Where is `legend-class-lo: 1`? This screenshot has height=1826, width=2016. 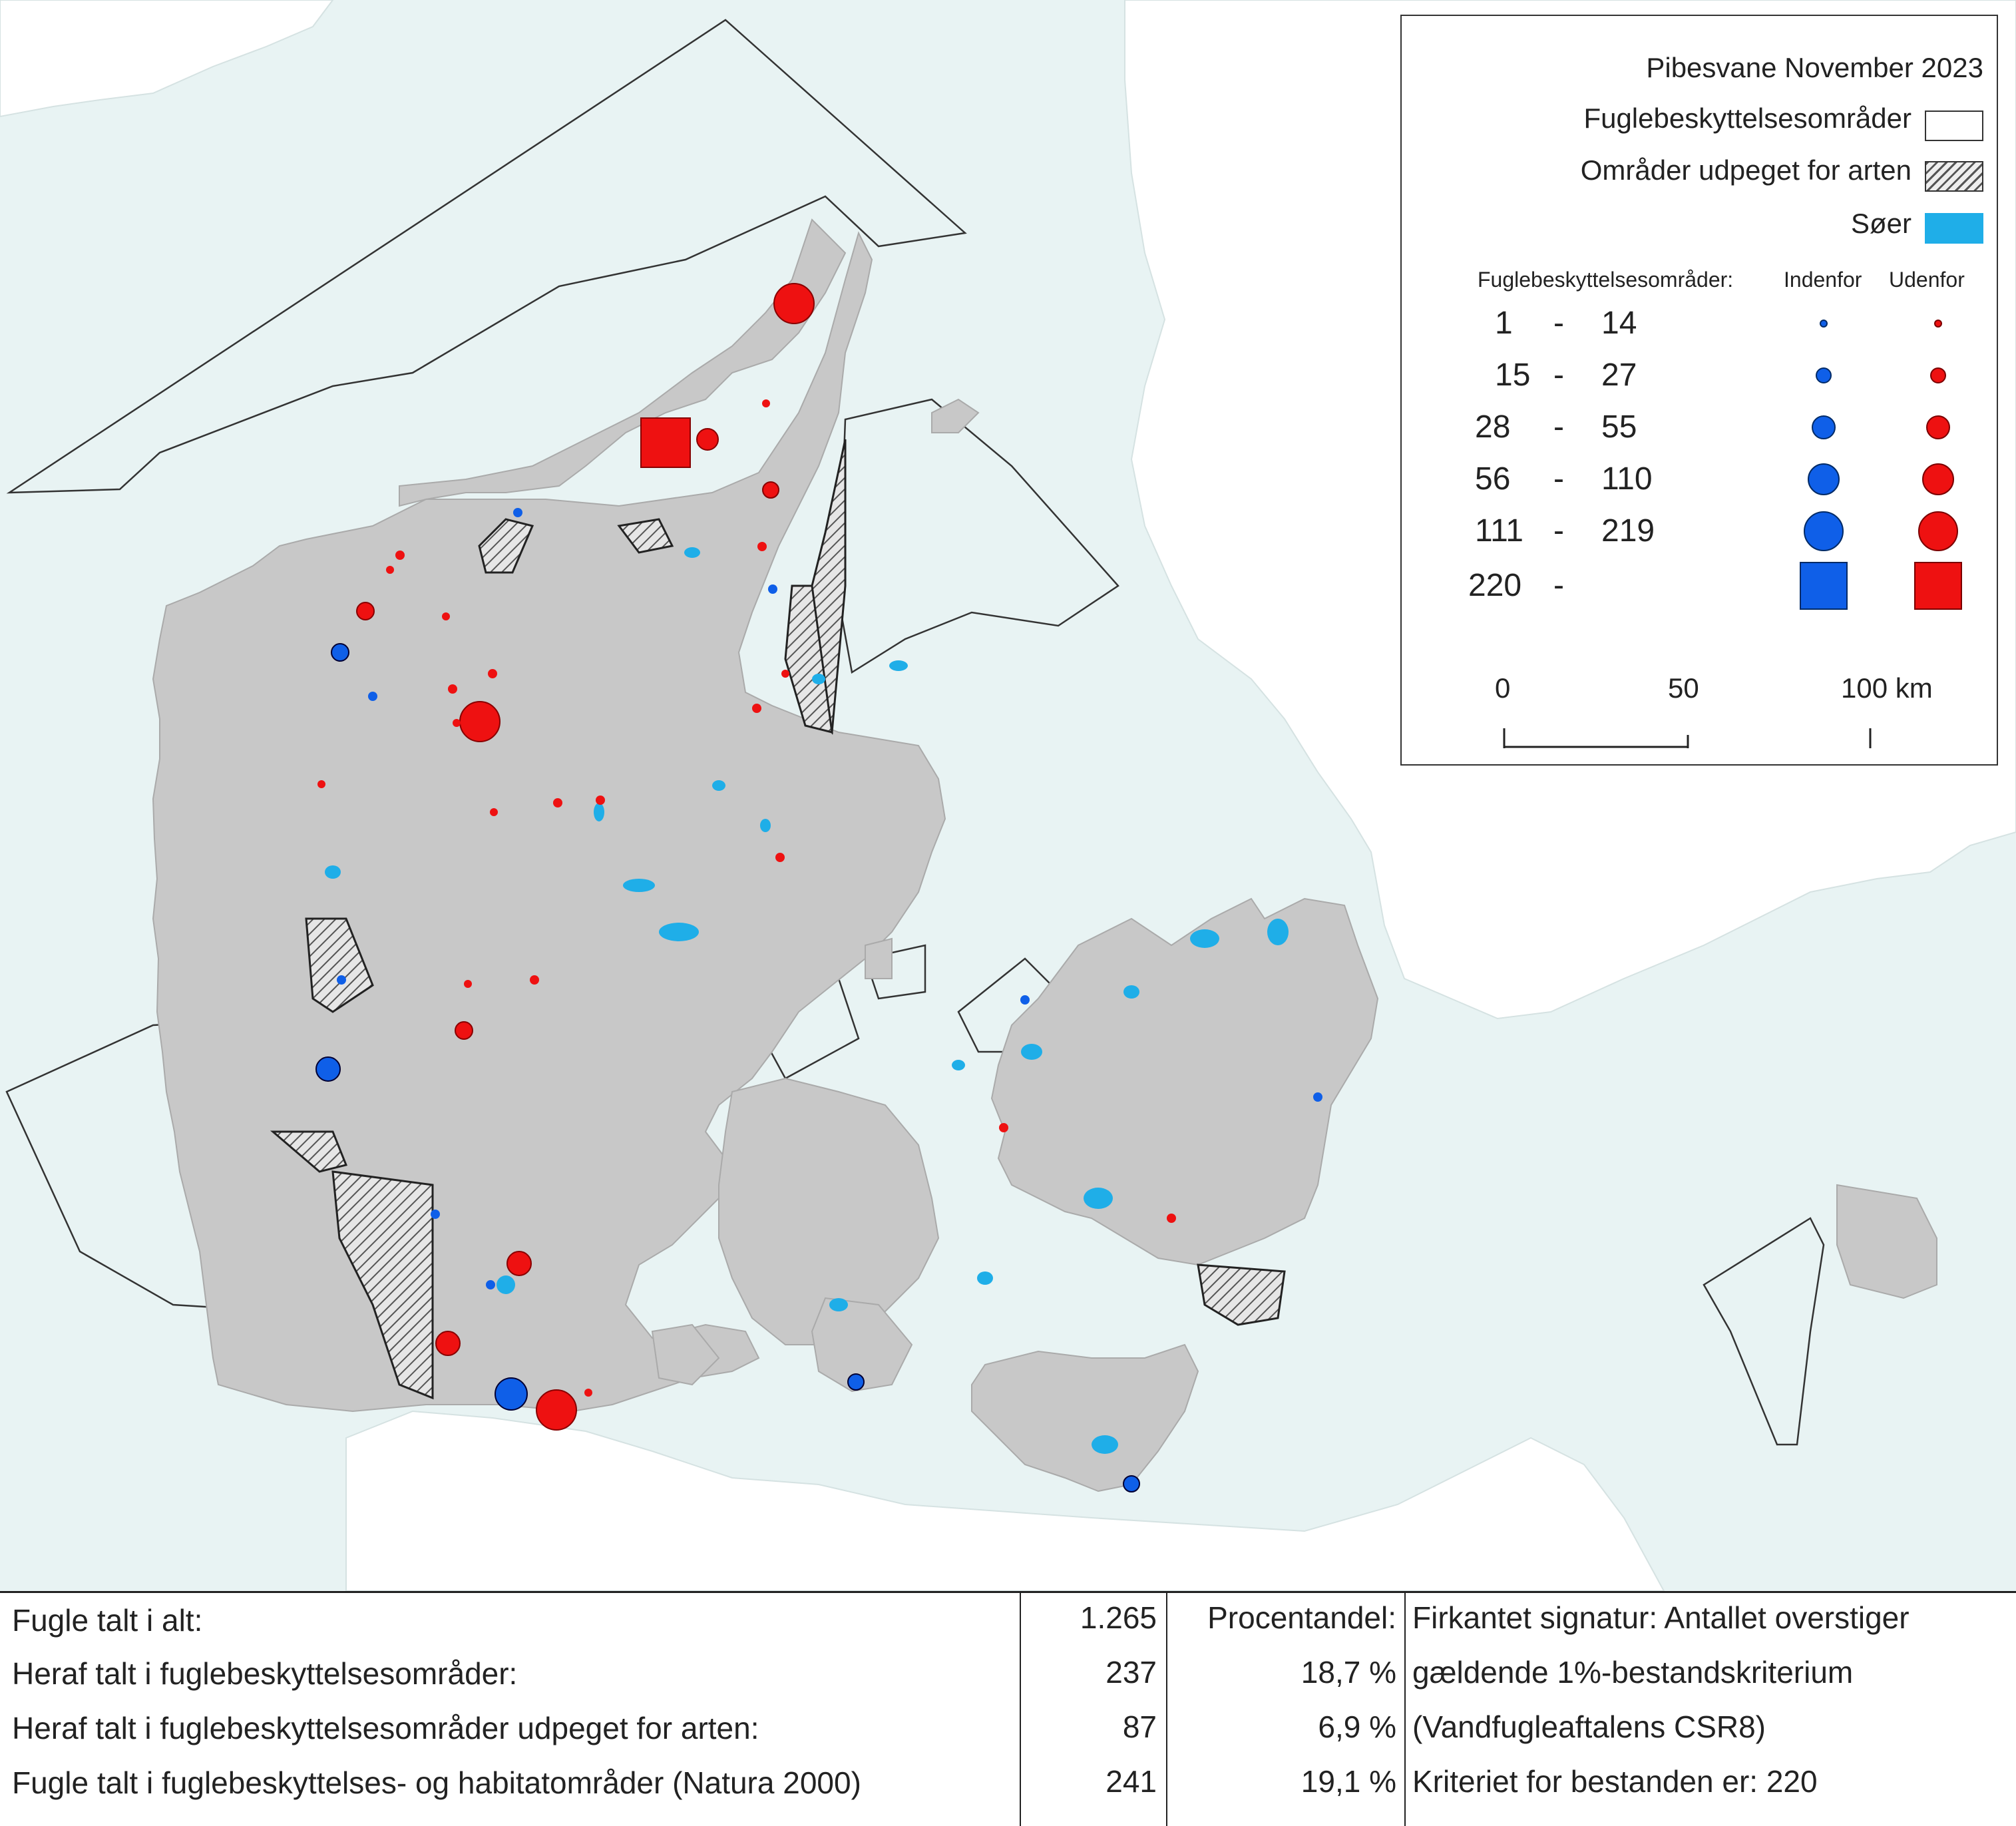
legend-class-lo: 1 is located at coordinates (1504, 323).